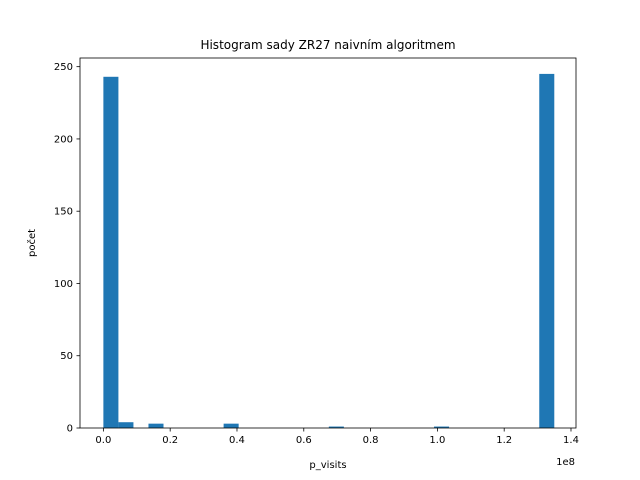  I want to click on y-tick-label: 0, so click(70, 429).